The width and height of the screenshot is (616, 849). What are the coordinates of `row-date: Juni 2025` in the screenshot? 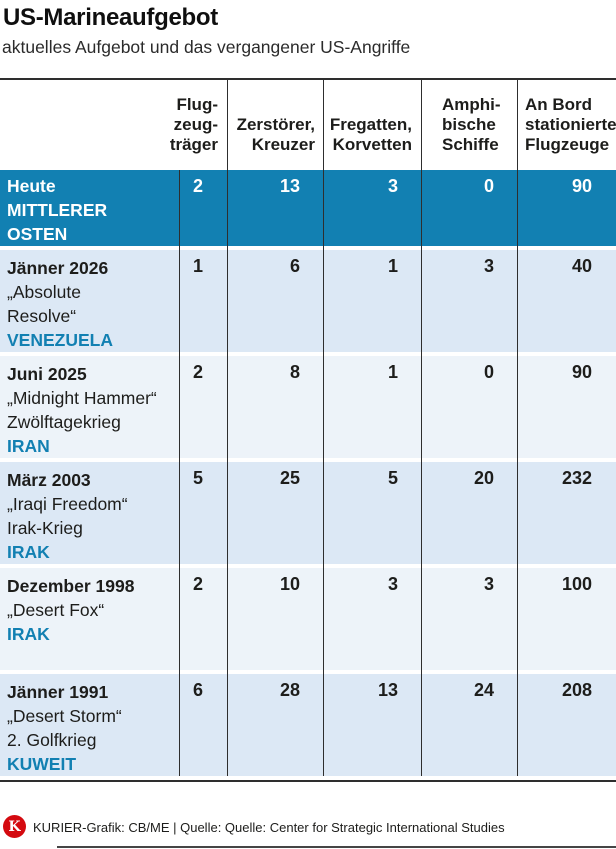 It's located at (47, 374).